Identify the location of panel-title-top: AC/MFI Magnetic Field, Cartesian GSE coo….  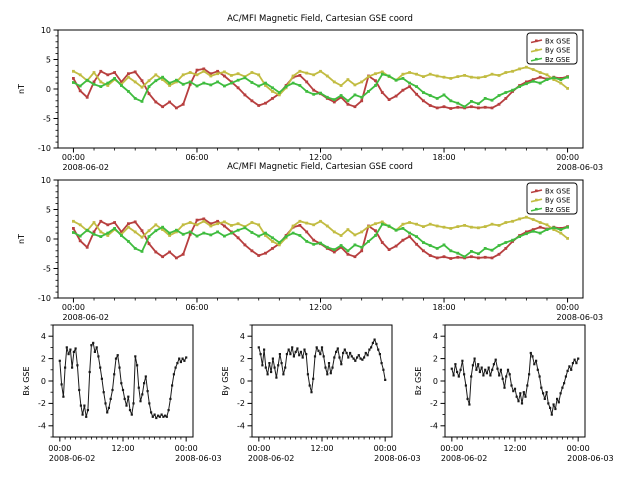
(320, 19).